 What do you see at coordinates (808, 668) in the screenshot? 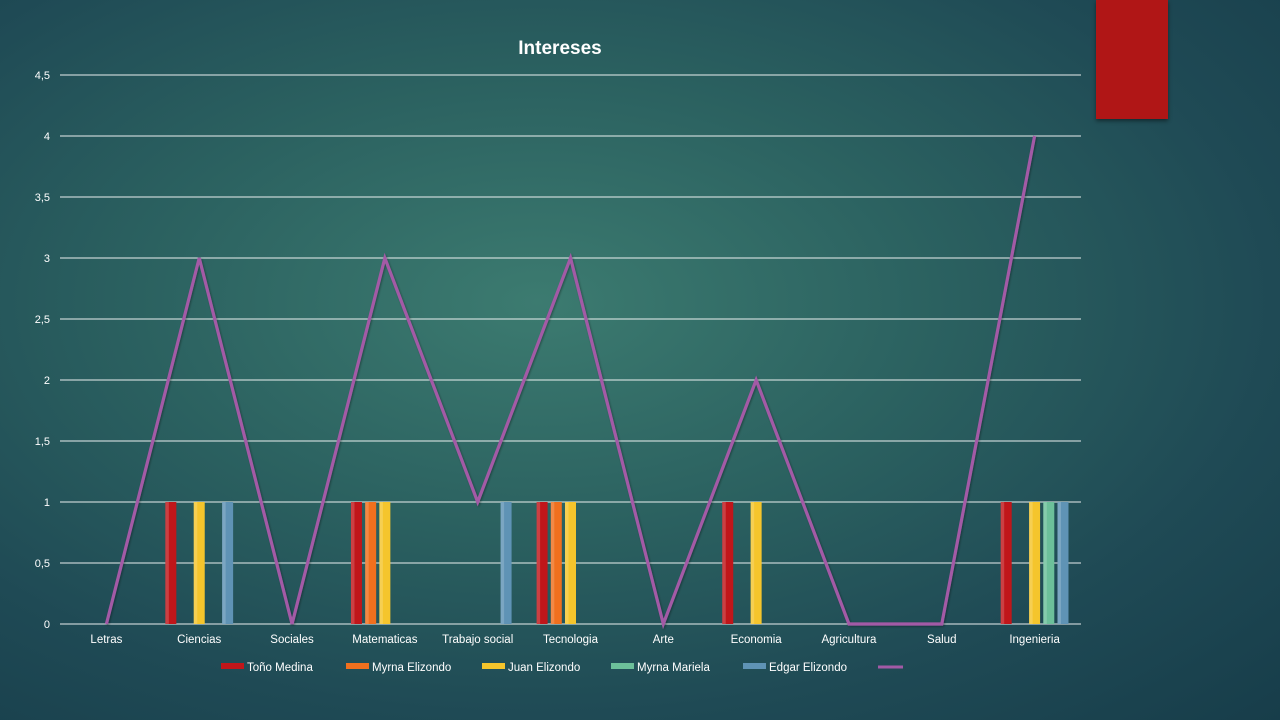
I see `legend-label: Edgar Elizondo` at bounding box center [808, 668].